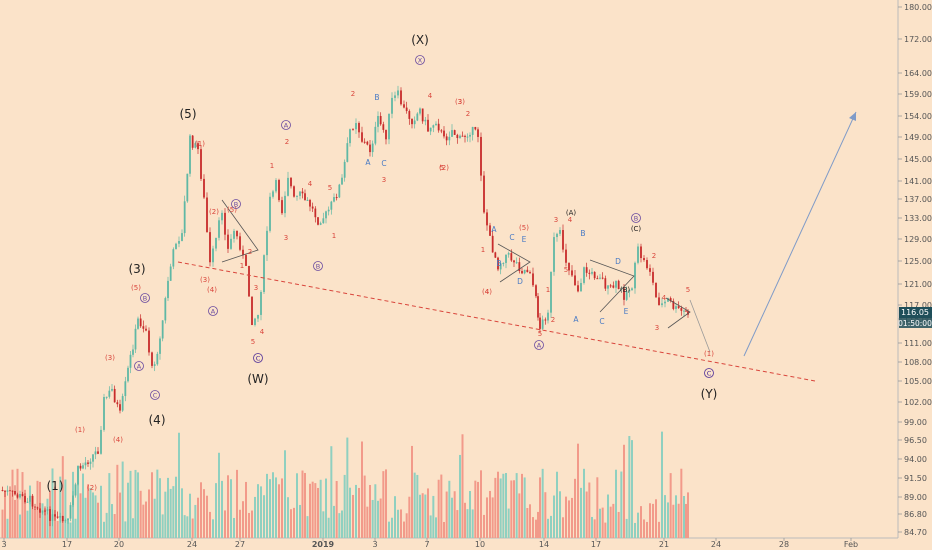 This screenshot has height=550, width=932. What do you see at coordinates (852, 116) in the screenshot?
I see `projection-arrowhead` at bounding box center [852, 116].